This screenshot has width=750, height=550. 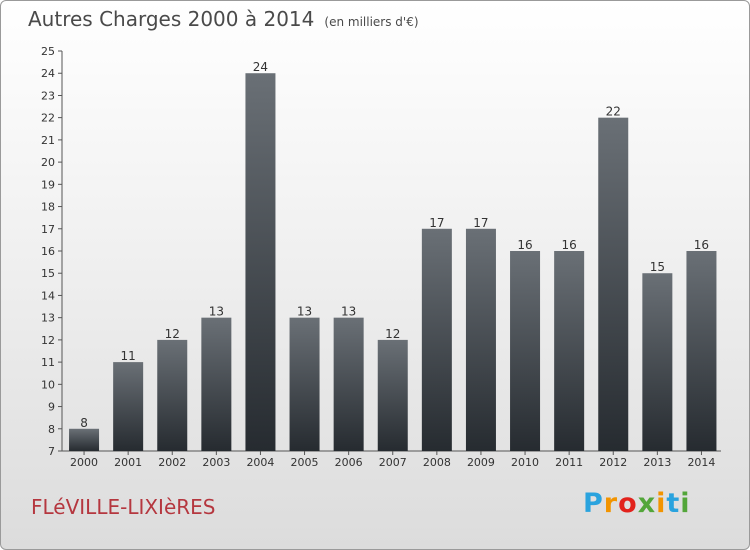 What do you see at coordinates (128, 356) in the screenshot?
I see `bar-value-label-2001: 11` at bounding box center [128, 356].